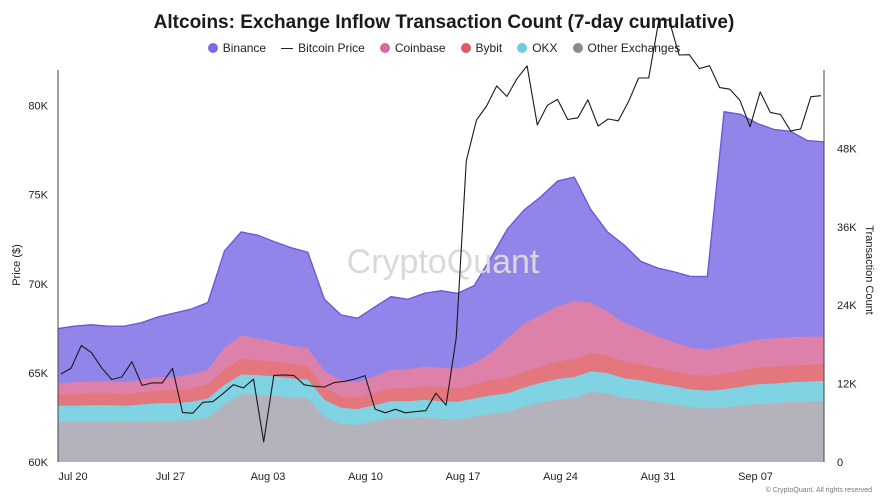 The width and height of the screenshot is (888, 499). What do you see at coordinates (384, 48) in the screenshot?
I see `coinbase-swatch-icon` at bounding box center [384, 48].